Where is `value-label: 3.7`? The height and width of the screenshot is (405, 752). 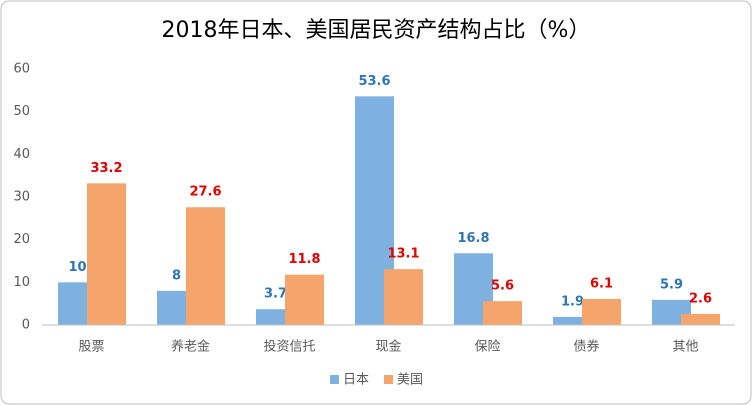 value-label: 3.7 is located at coordinates (275, 294).